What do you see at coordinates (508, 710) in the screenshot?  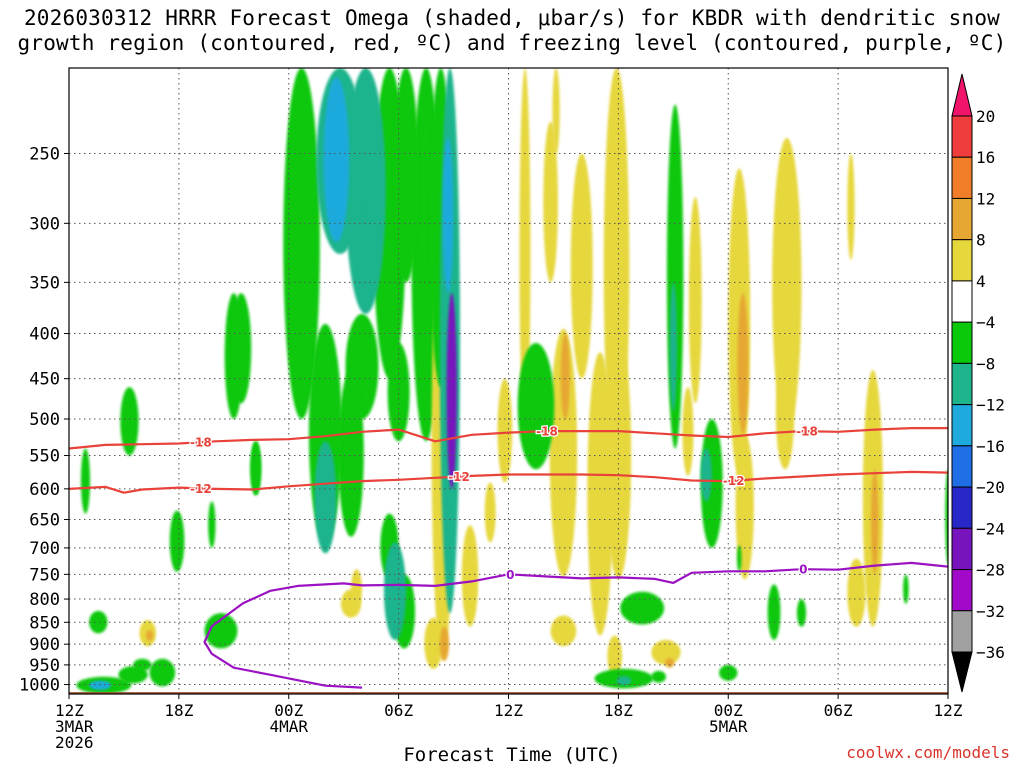 I see `x-tick-label-4-0: 12Z` at bounding box center [508, 710].